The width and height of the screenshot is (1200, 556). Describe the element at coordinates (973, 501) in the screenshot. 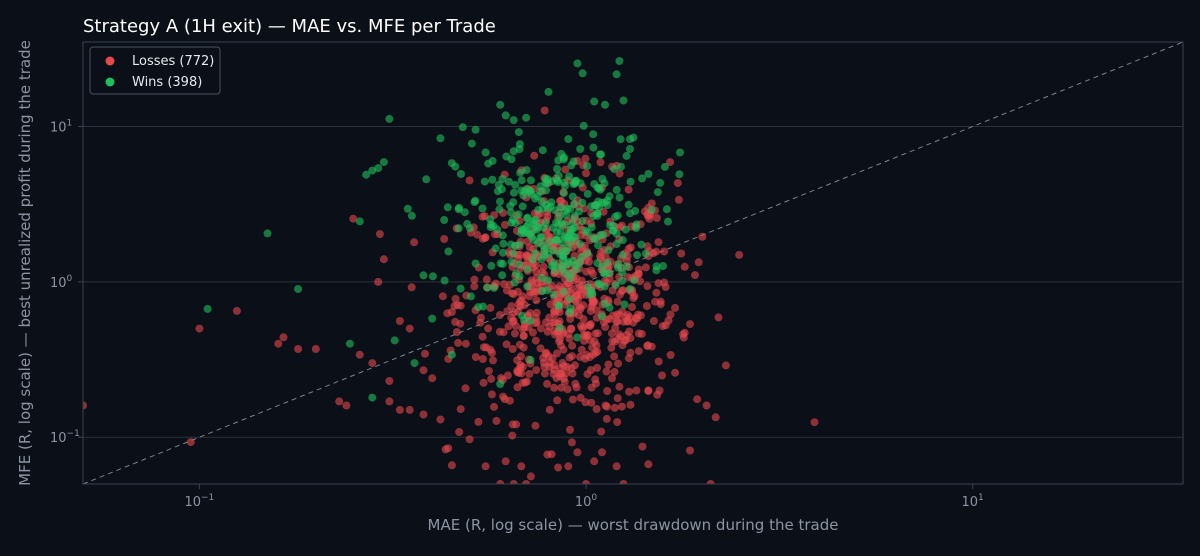

I see `x-tick-label: 101` at that location.